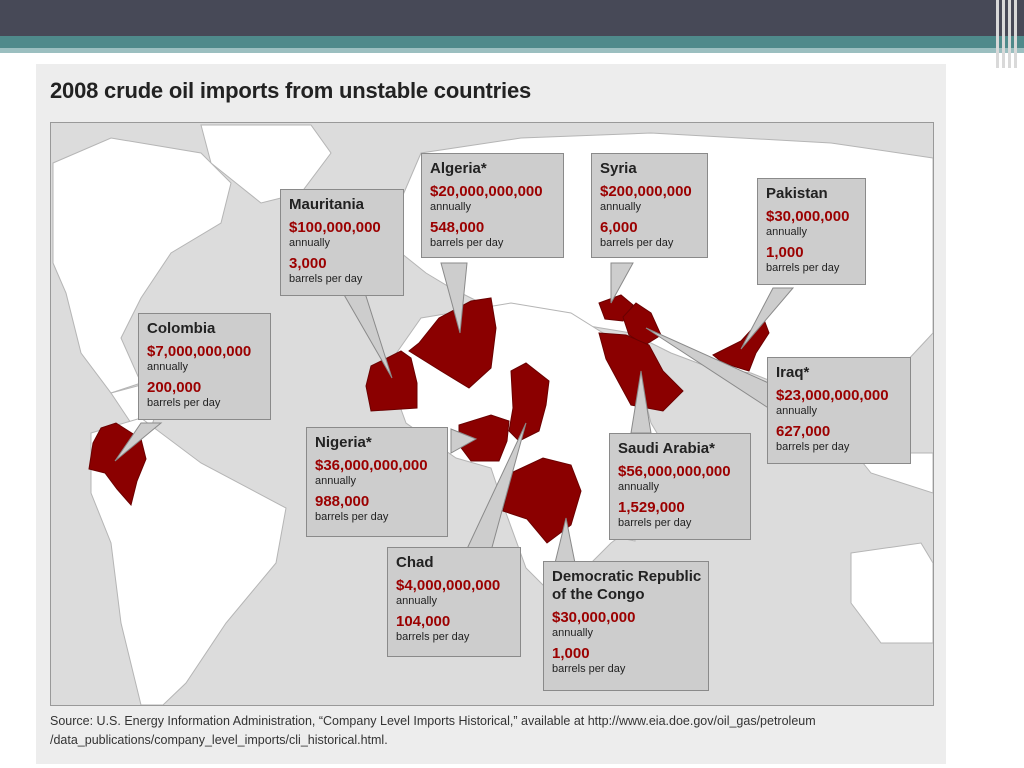  Describe the element at coordinates (486, 191) in the screenshot. I see `callout-amount: $20,000,000,000` at that location.